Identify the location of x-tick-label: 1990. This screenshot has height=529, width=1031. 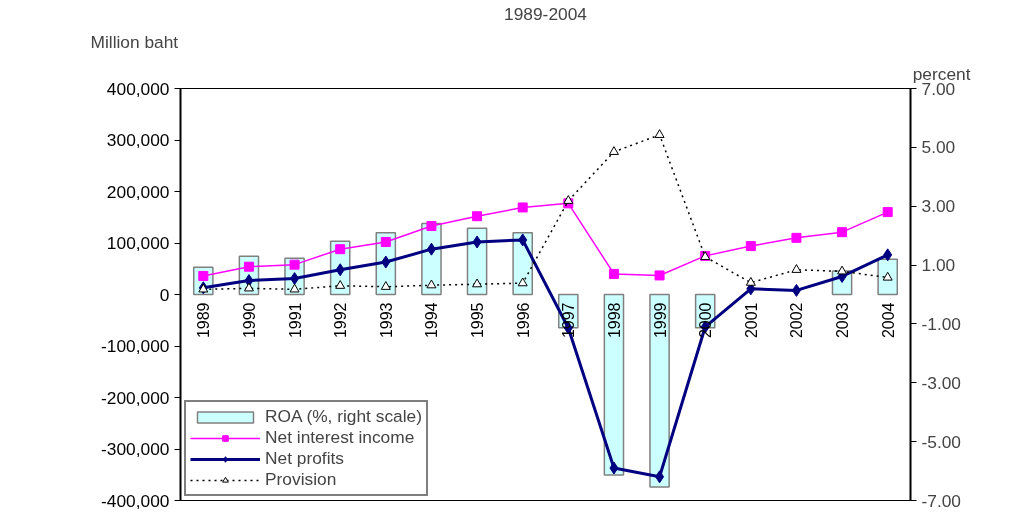
(249, 320).